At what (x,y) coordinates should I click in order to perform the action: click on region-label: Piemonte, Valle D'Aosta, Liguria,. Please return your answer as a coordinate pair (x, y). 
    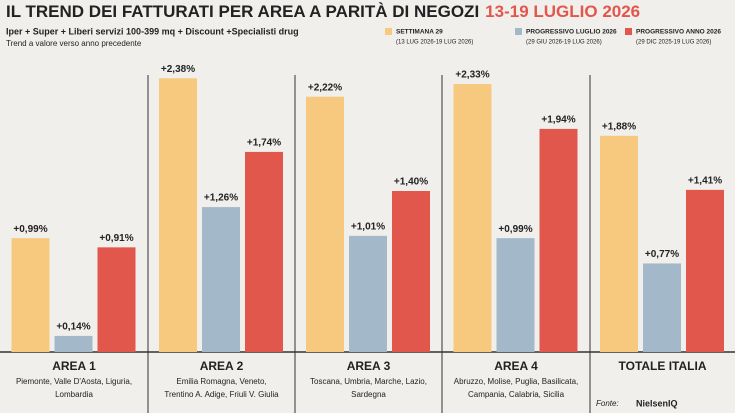
    Looking at the image, I should click on (74, 381).